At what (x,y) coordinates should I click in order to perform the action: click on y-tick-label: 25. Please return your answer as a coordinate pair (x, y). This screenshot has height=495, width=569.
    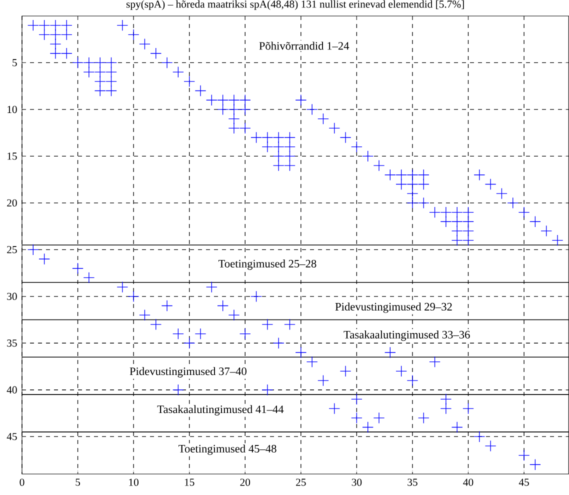
    Looking at the image, I should click on (12, 250).